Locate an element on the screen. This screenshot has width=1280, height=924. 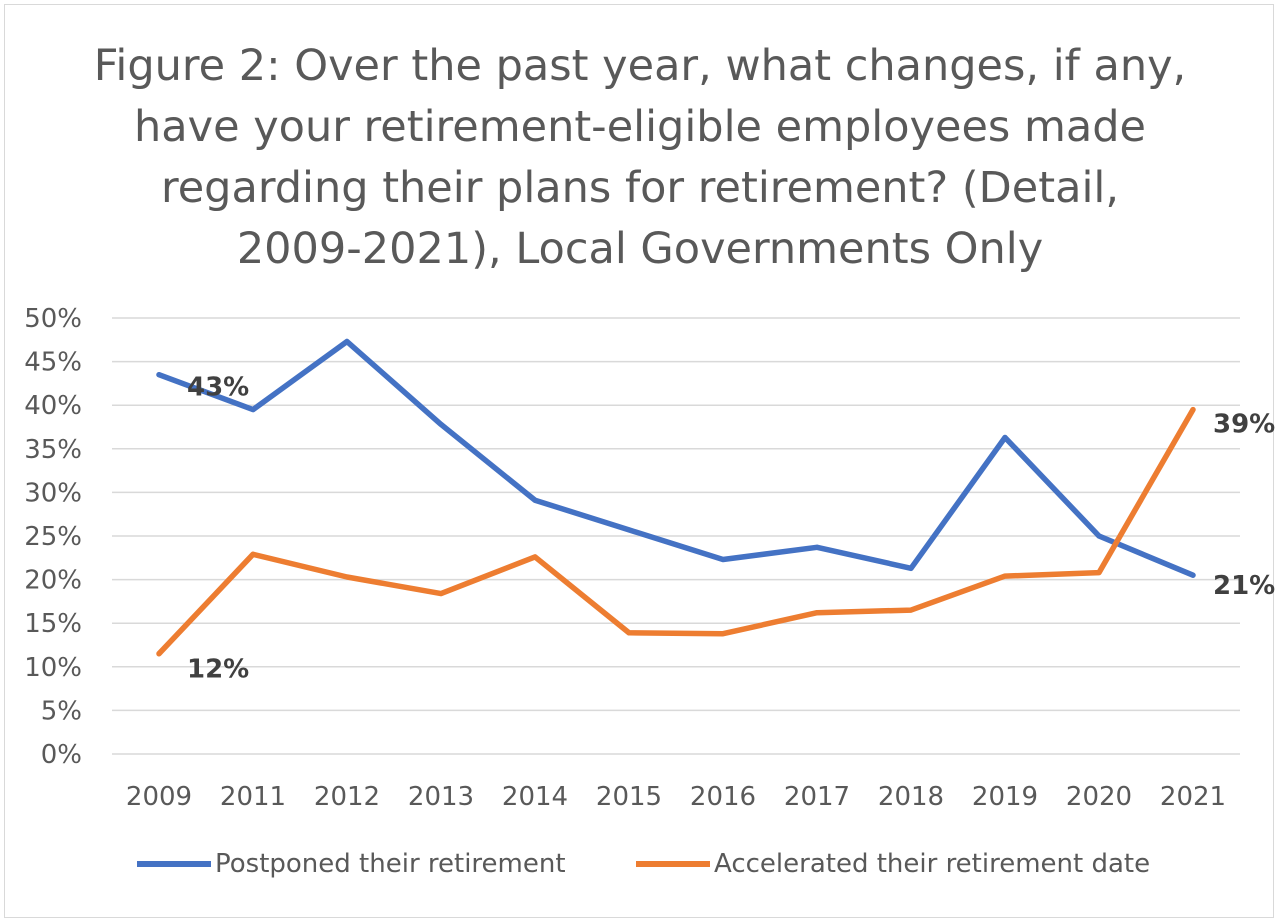
y-tick-label: 45% is located at coordinates (53, 363).